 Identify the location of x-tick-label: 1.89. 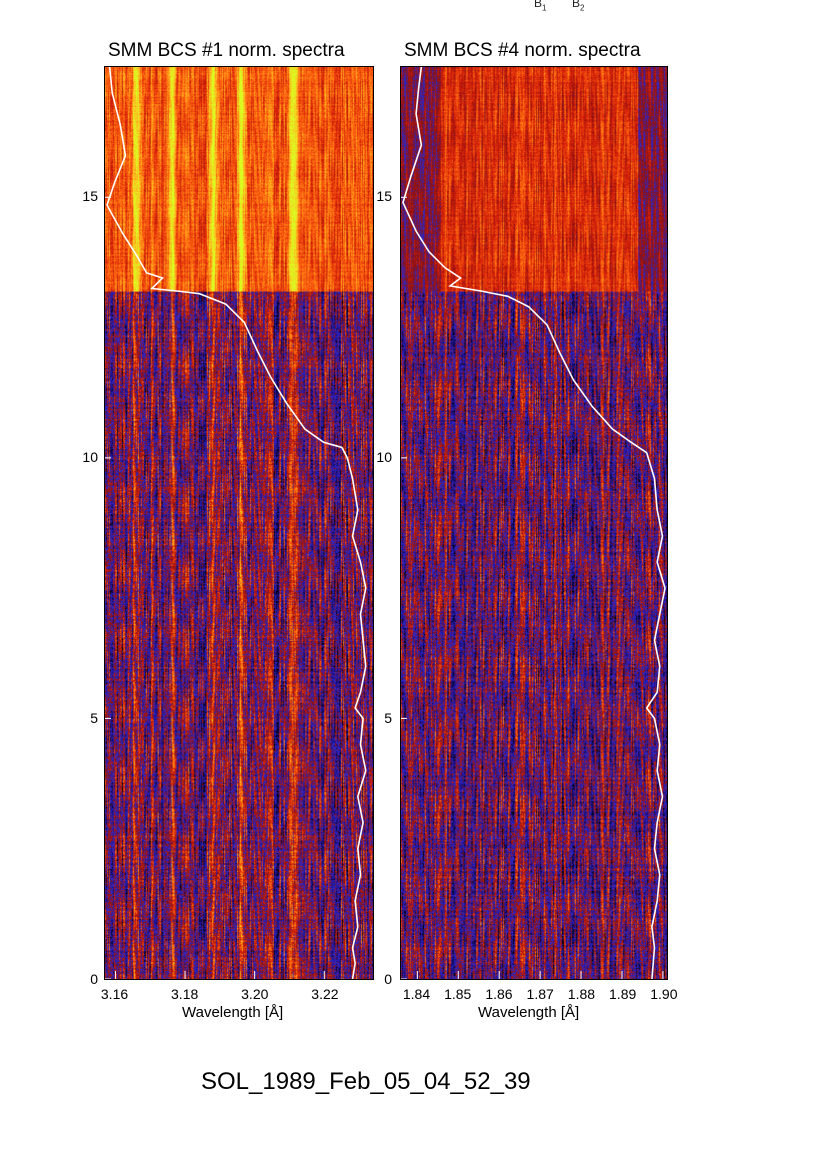
(623, 994).